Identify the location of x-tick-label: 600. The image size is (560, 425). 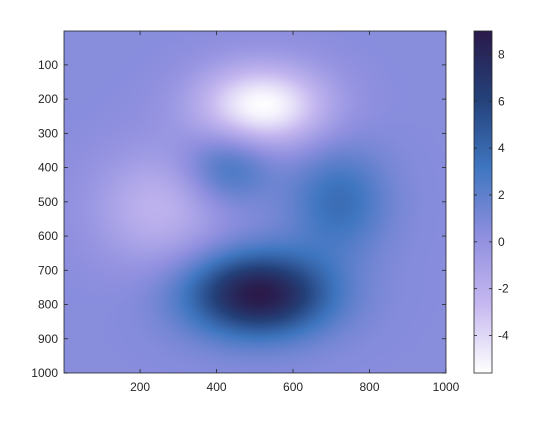
(293, 387).